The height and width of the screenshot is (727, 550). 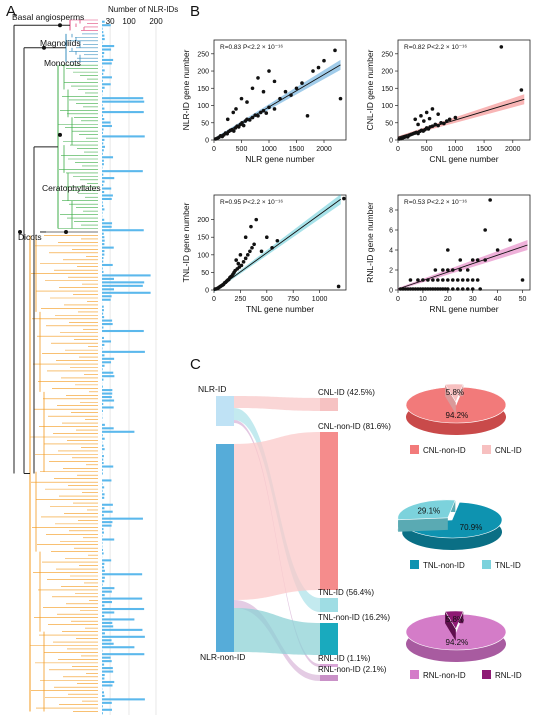 I want to click on legend-label: TNL-non-ID, so click(x=444, y=565).